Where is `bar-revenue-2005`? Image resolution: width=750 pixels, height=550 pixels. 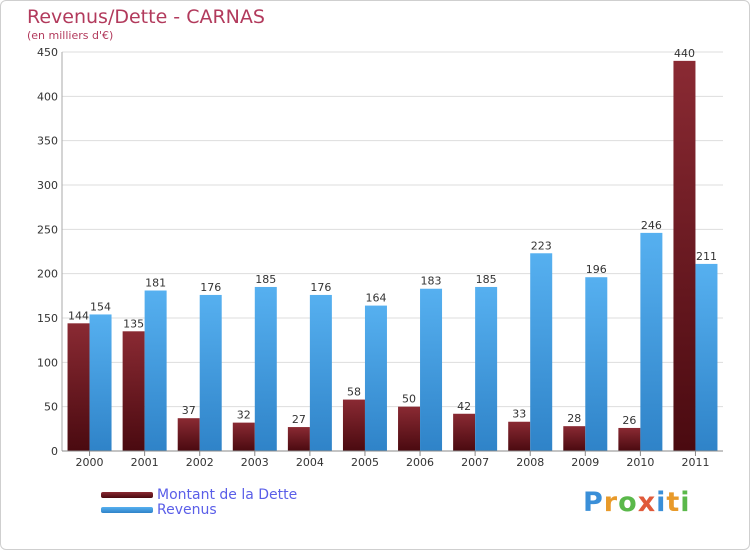
bar-revenue-2005 is located at coordinates (375, 378).